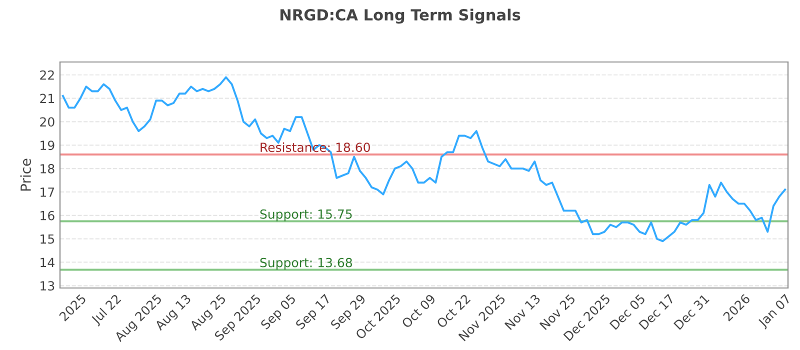 The width and height of the screenshot is (800, 350). I want to click on y-tick-label: 14, so click(47, 262).